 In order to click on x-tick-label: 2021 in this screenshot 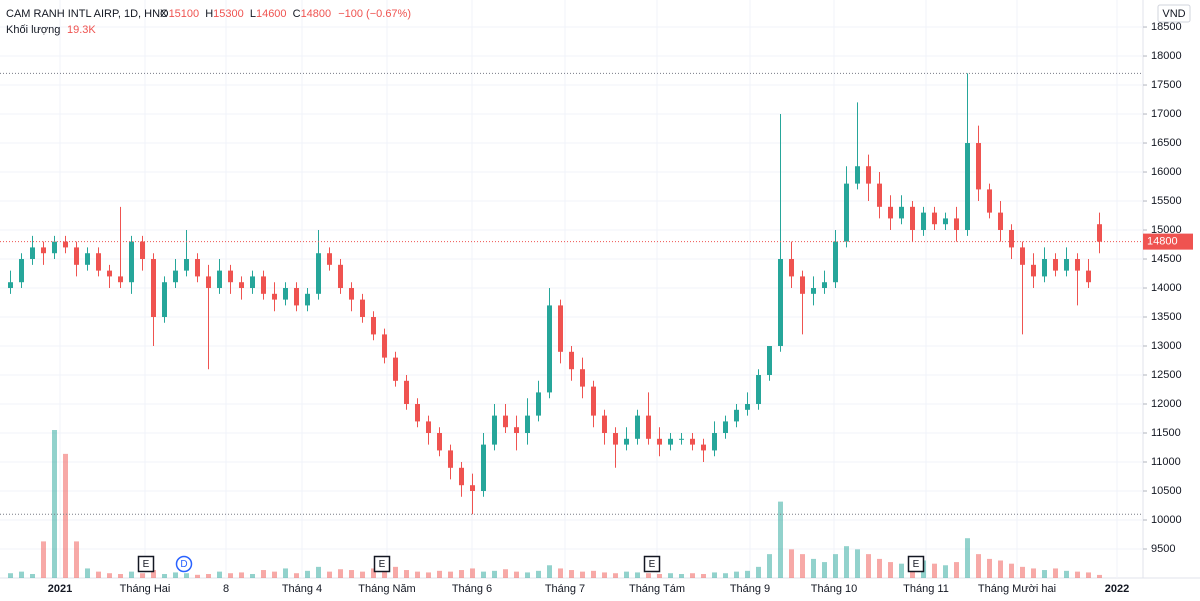, I will do `click(60, 589)`.